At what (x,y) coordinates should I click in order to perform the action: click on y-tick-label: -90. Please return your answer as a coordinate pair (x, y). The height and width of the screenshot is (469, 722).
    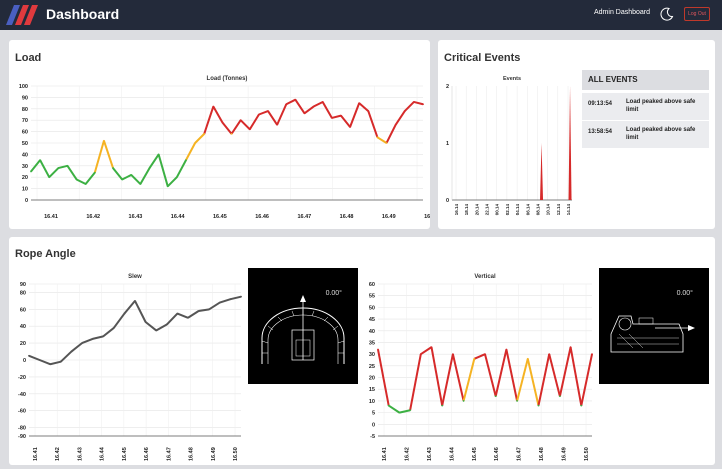
    Looking at the image, I should click on (22, 437).